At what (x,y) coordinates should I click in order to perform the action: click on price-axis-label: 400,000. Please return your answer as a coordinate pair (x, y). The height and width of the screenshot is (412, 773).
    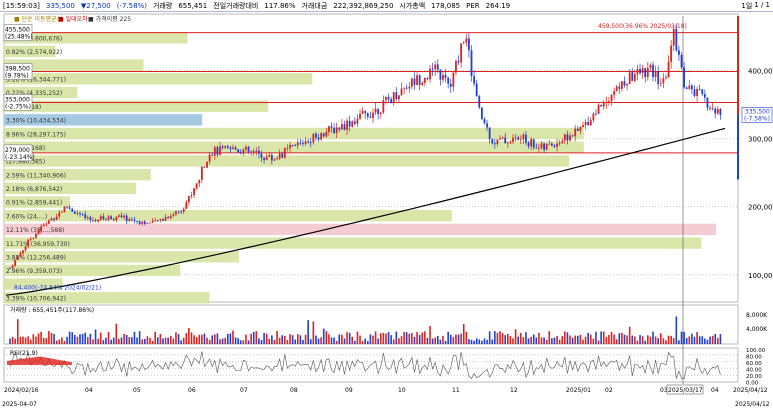
    Looking at the image, I should click on (760, 71).